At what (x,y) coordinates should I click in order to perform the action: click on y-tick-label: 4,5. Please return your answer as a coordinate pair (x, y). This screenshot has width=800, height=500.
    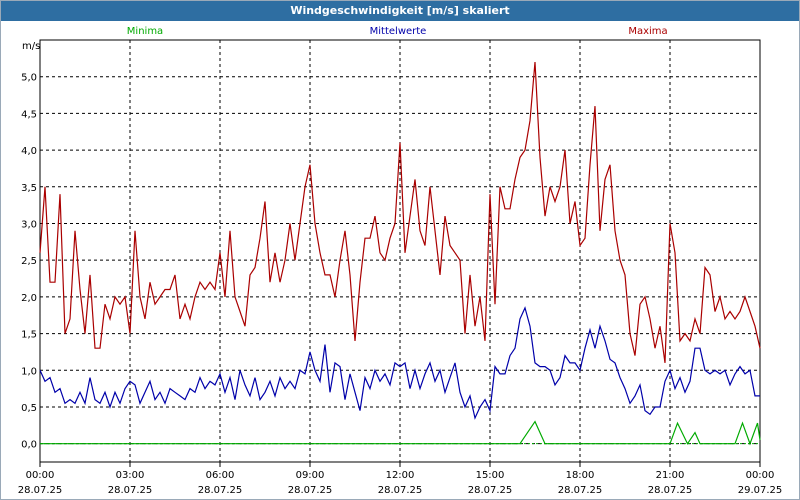
    Looking at the image, I should click on (29, 114).